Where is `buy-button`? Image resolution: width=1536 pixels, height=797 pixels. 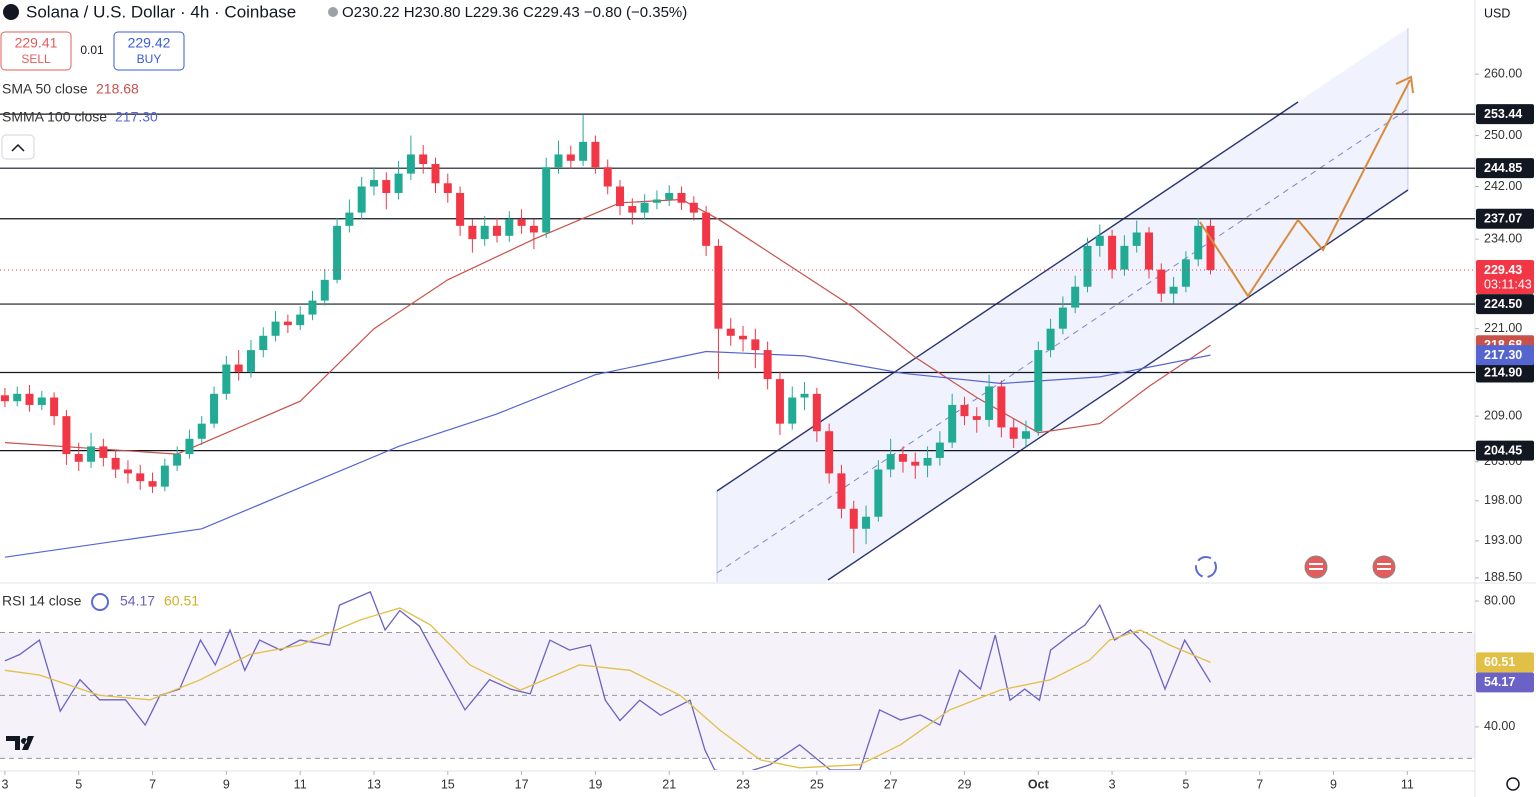 buy-button is located at coordinates (149, 51).